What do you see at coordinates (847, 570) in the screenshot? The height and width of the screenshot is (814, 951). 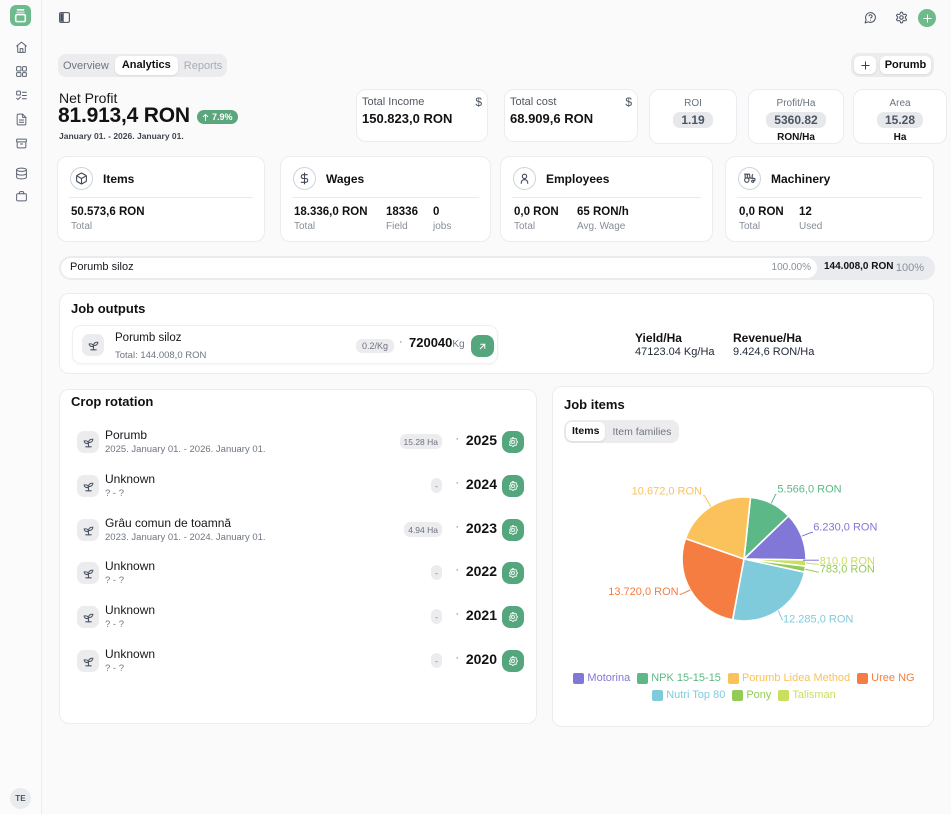 I see `svg-text: 783,0 RON` at bounding box center [847, 570].